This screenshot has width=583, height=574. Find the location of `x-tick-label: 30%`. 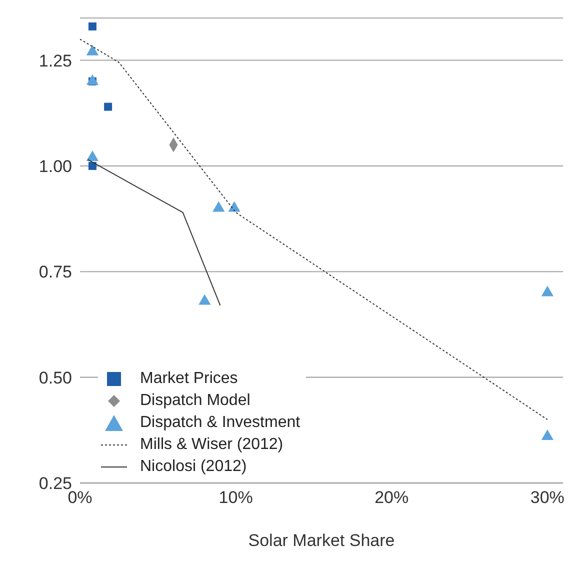

x-tick-label: 30% is located at coordinates (547, 498).